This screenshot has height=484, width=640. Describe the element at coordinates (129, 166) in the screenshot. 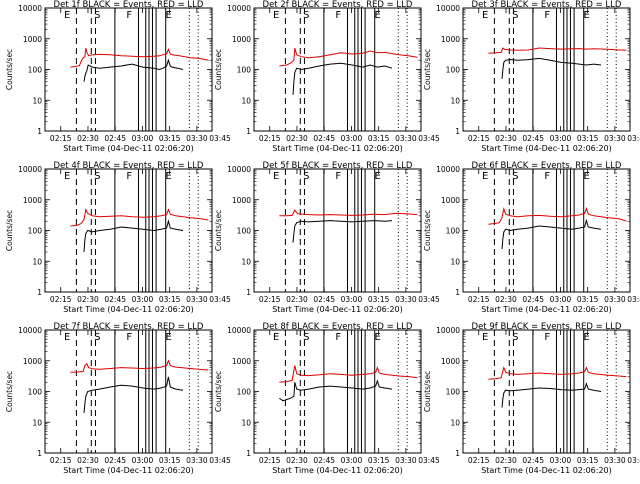

I see `panel-title: Det 4f BLACK = Events, RED = LLD` at that location.